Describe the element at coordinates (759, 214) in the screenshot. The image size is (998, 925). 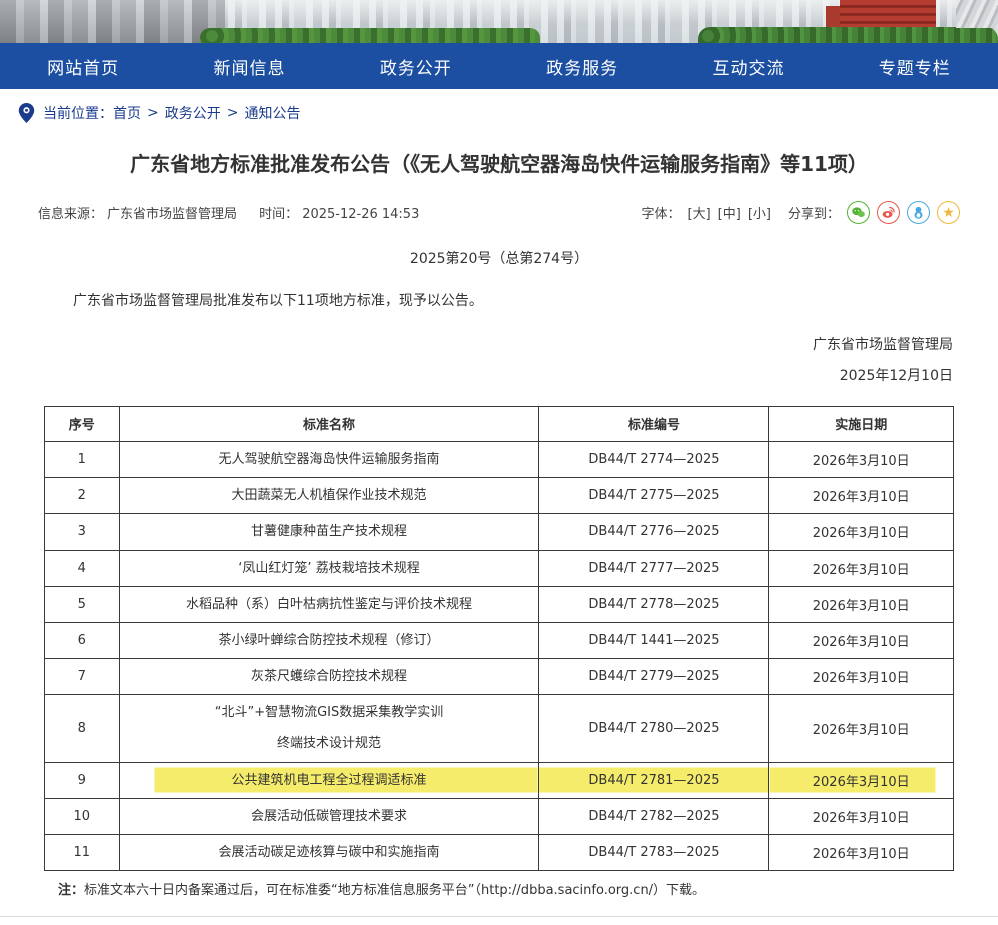
I see `font-size-small-button: [小]` at that location.